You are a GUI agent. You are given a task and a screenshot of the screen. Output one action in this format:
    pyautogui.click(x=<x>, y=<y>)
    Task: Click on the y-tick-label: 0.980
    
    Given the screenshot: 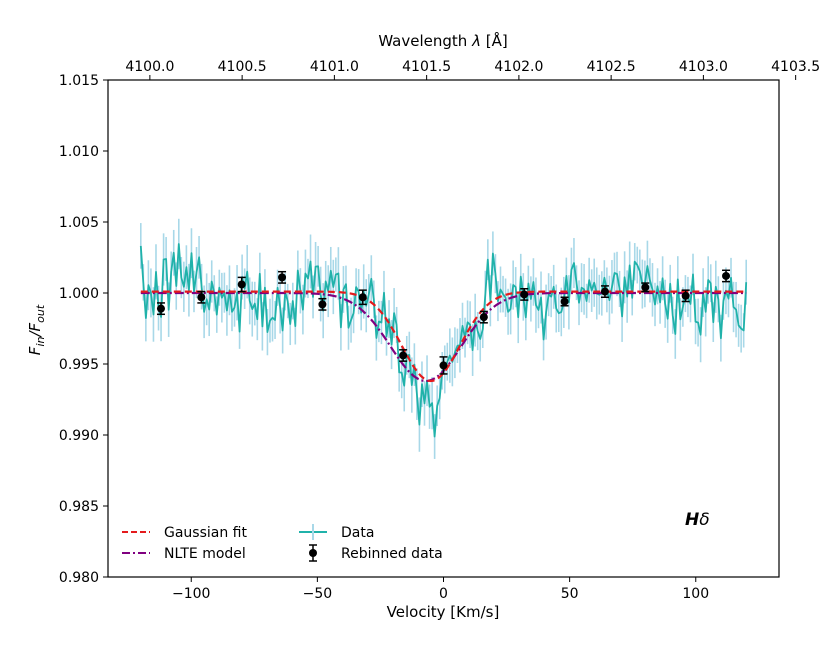 What is the action you would take?
    pyautogui.click(x=79, y=578)
    